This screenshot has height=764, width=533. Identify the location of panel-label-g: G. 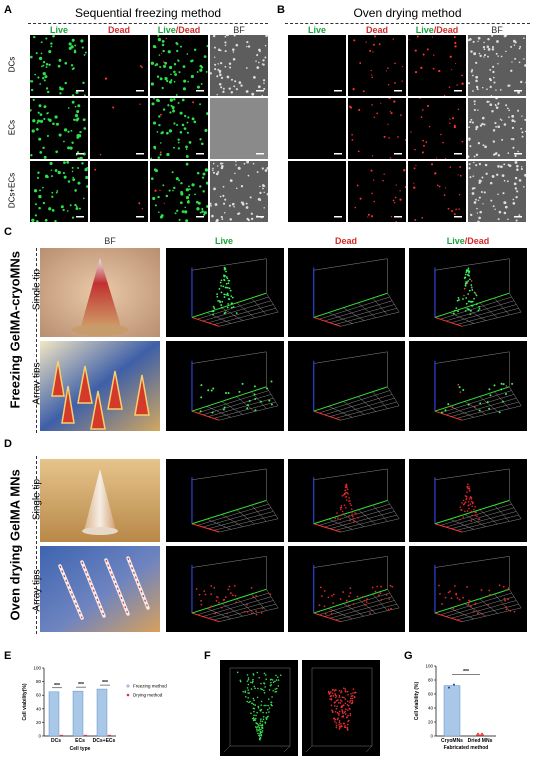
(408, 656).